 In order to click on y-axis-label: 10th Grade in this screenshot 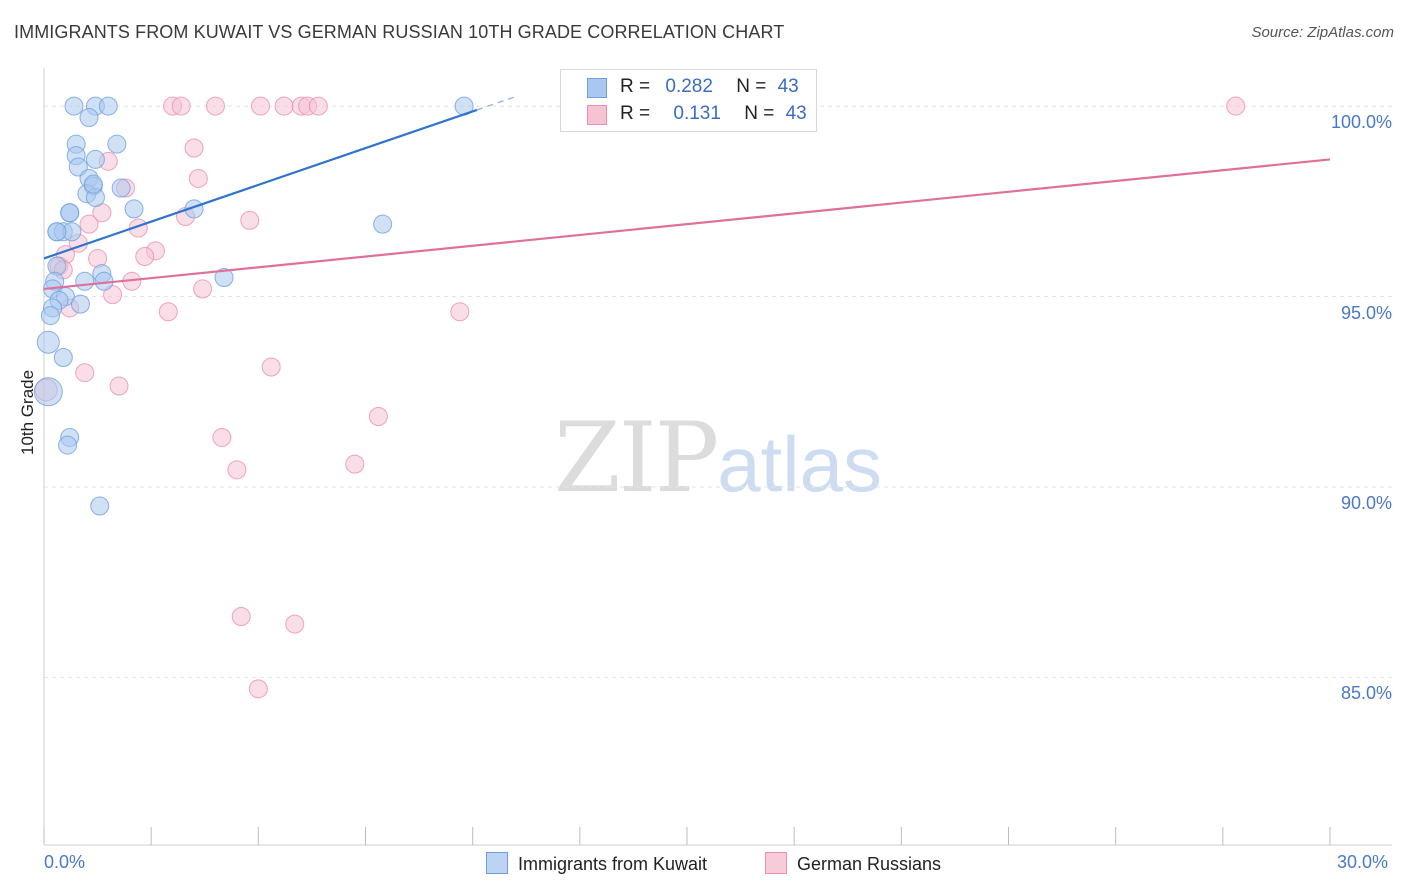, I will do `click(27, 412)`.